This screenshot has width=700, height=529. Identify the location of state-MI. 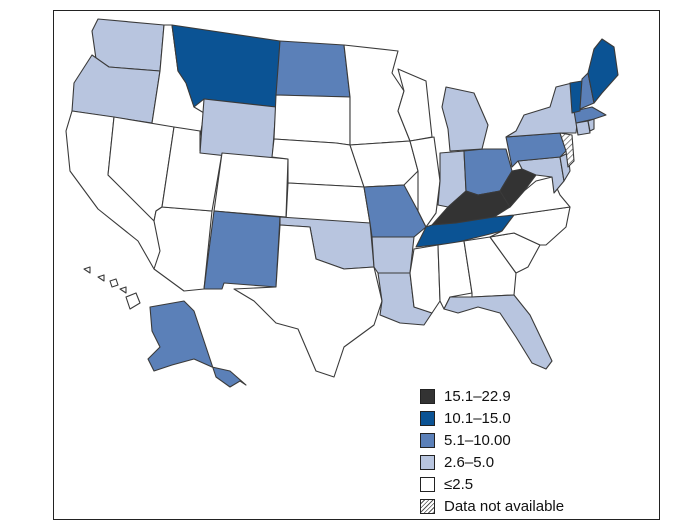
(465, 119).